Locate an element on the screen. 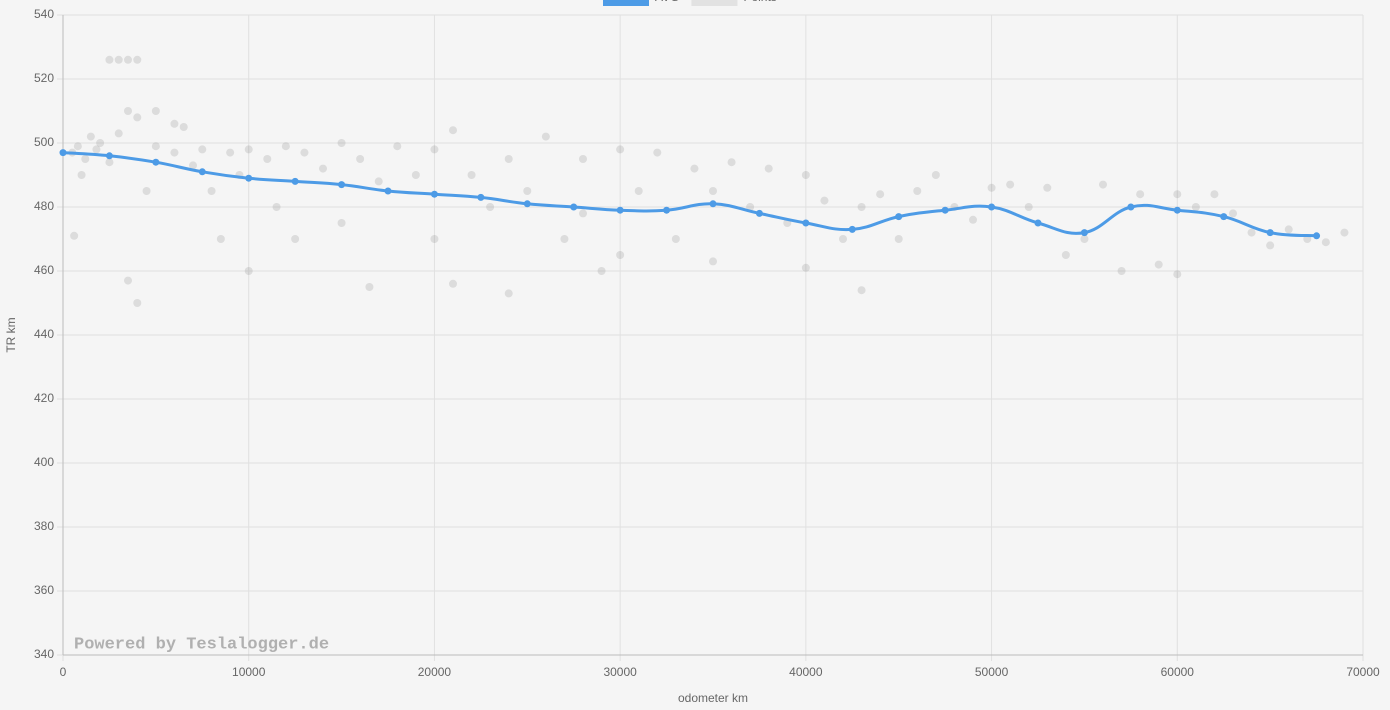 Image resolution: width=1390 pixels, height=710 pixels. y-tick-label: 380 is located at coordinates (44, 526).